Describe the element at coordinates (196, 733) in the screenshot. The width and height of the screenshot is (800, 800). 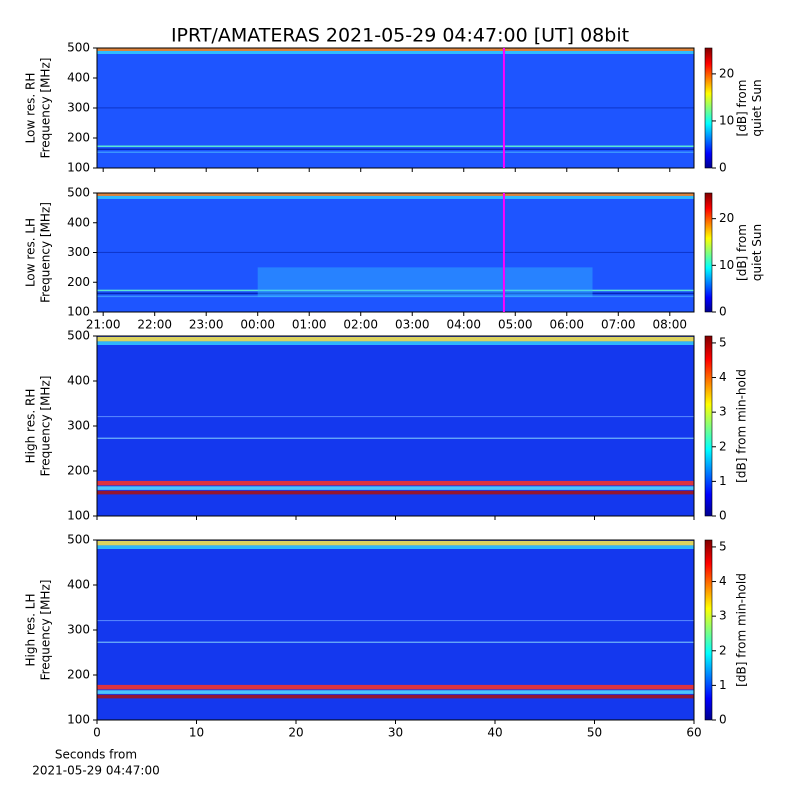
I see `x-tick-label: 10` at that location.